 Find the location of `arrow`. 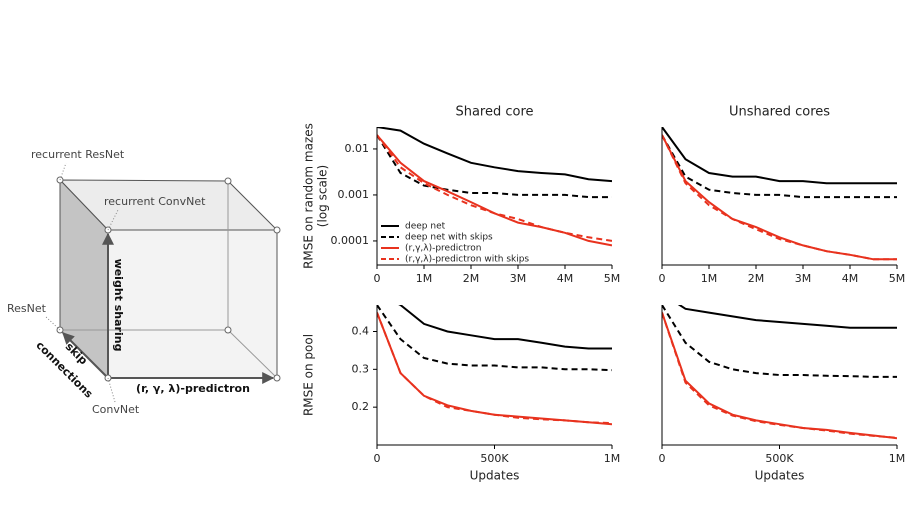

arrow is located at coordinates (85, 355).